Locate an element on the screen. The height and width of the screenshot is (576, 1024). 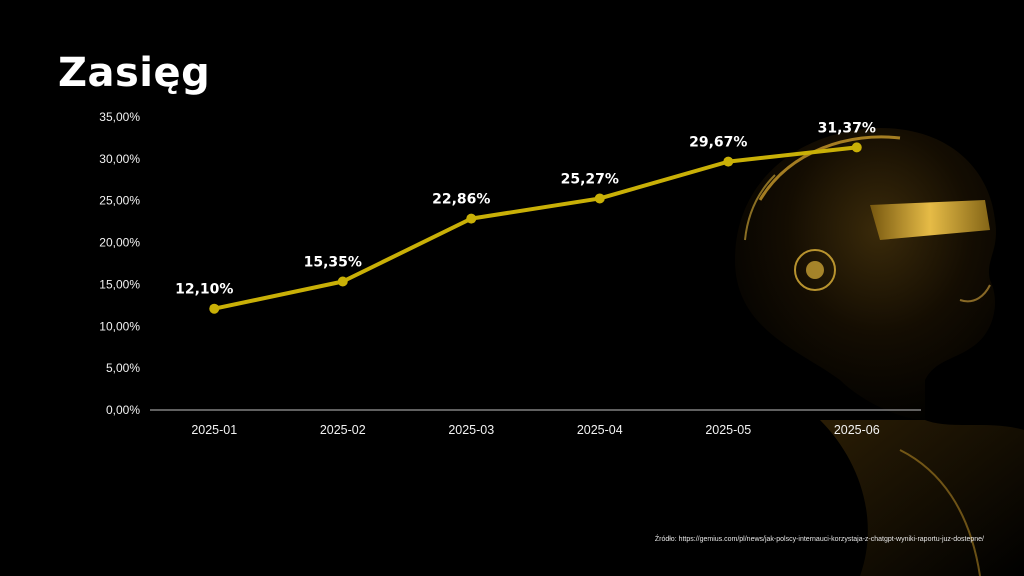
y-tick-label: 5,00% is located at coordinates (123, 368).